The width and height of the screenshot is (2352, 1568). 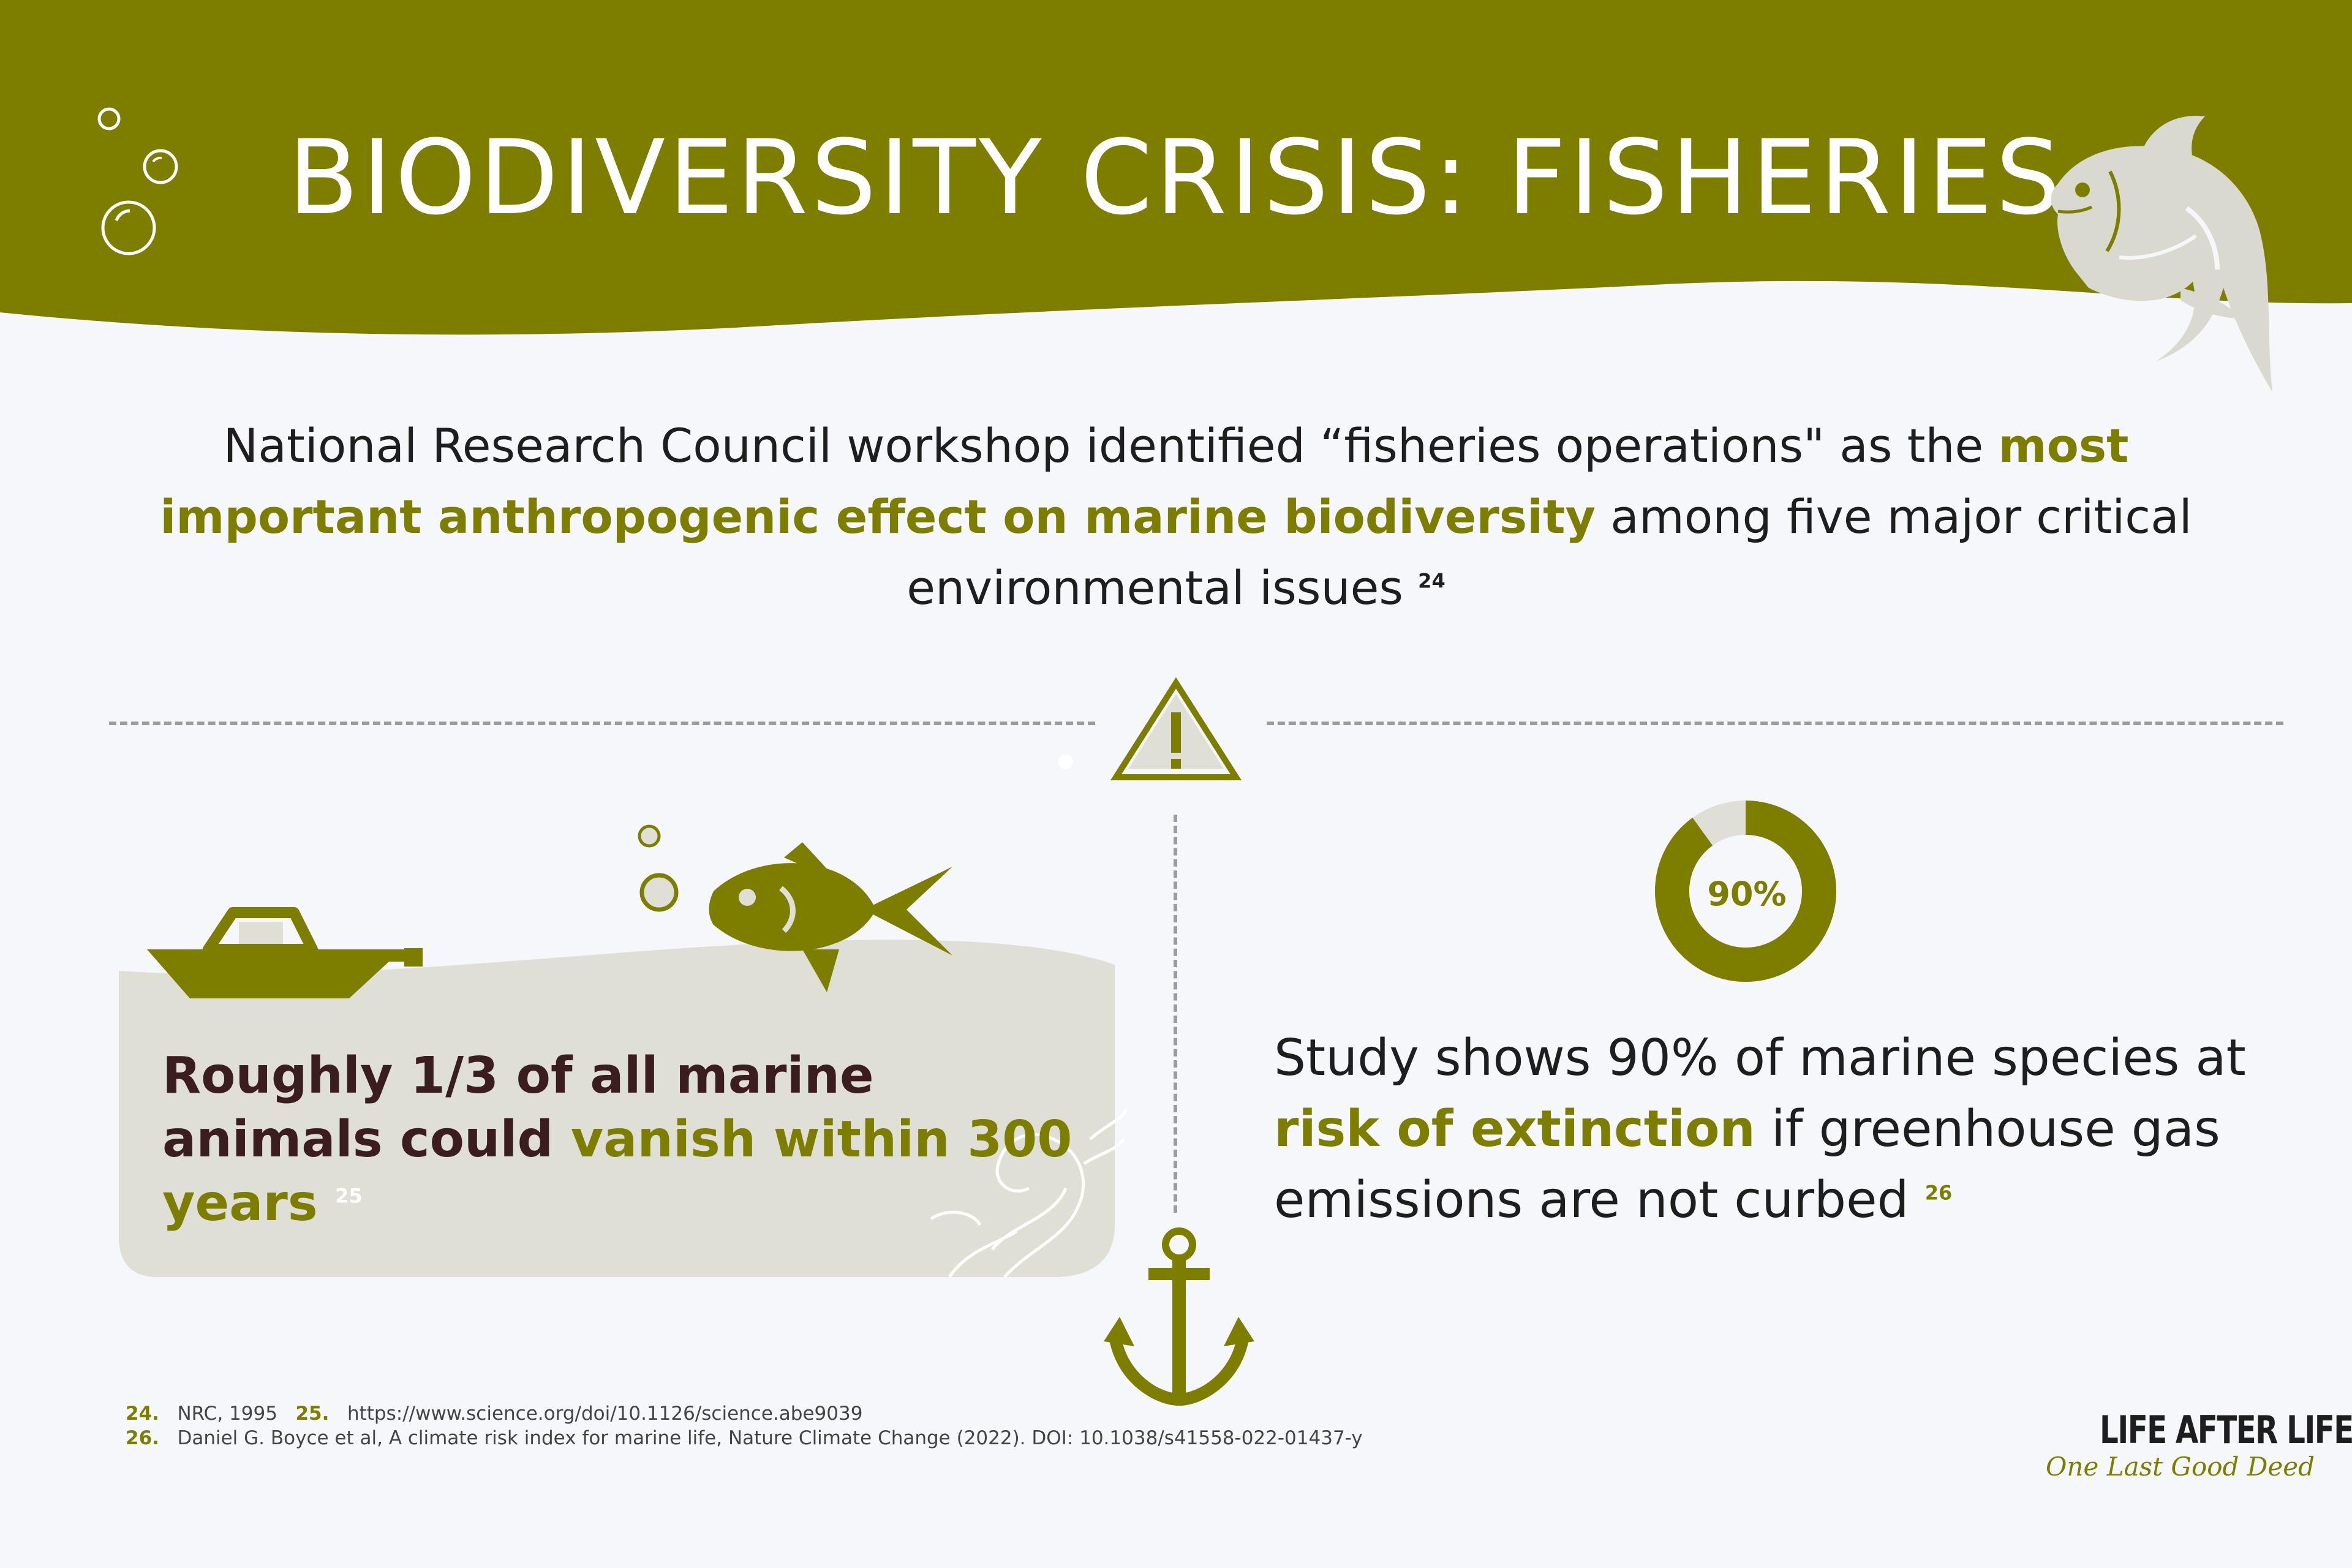 What do you see at coordinates (349, 1196) in the screenshot?
I see `left-card-reference: 25` at bounding box center [349, 1196].